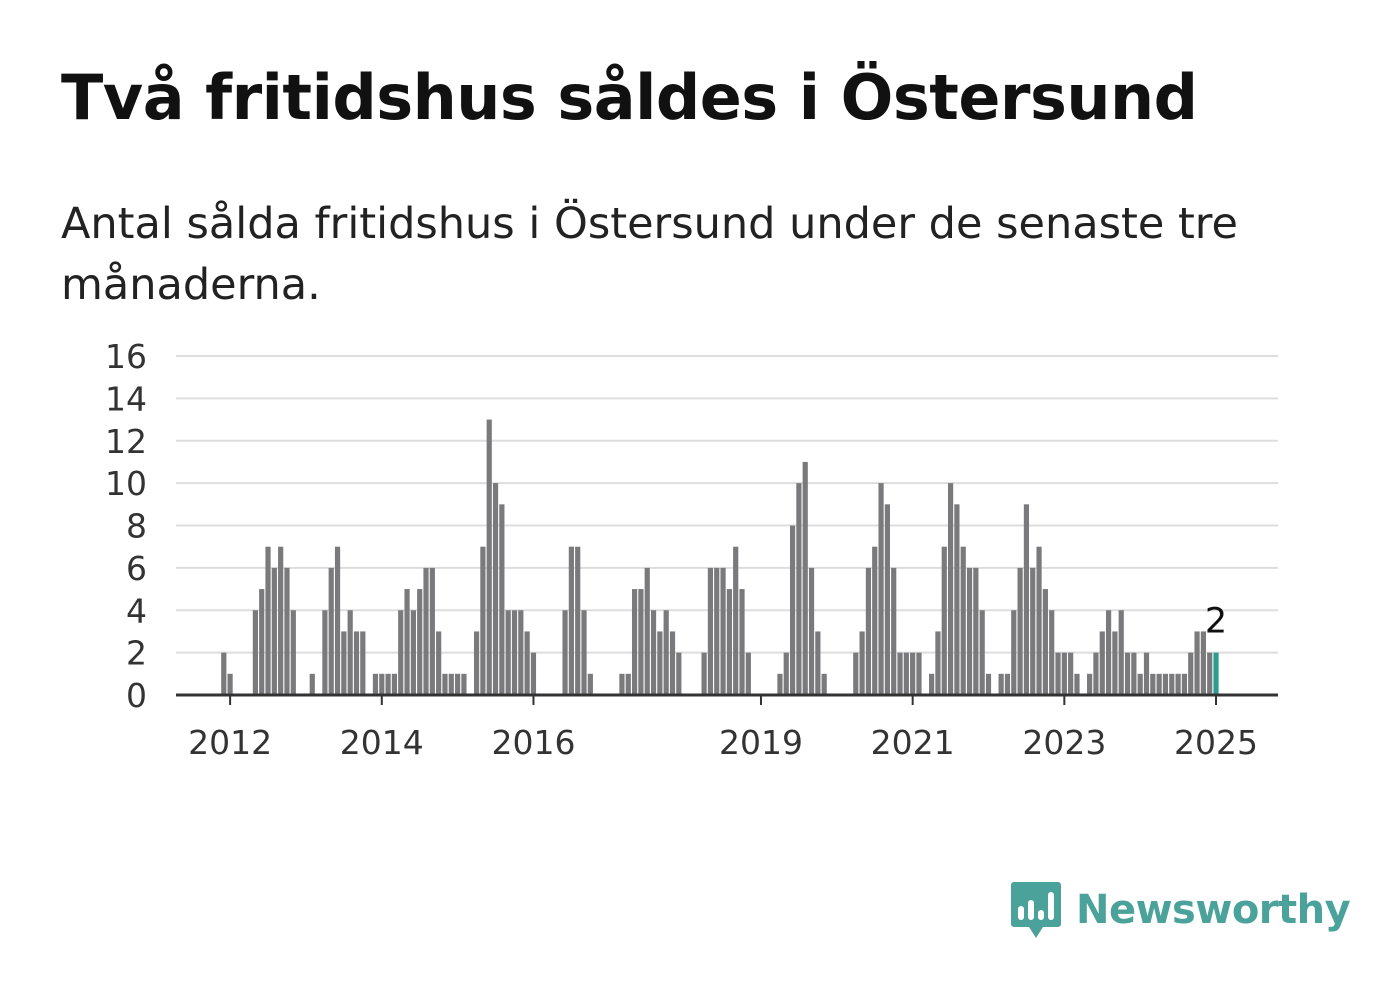 This screenshot has height=999, width=1382. I want to click on x-tick-label: 2025, so click(1216, 742).